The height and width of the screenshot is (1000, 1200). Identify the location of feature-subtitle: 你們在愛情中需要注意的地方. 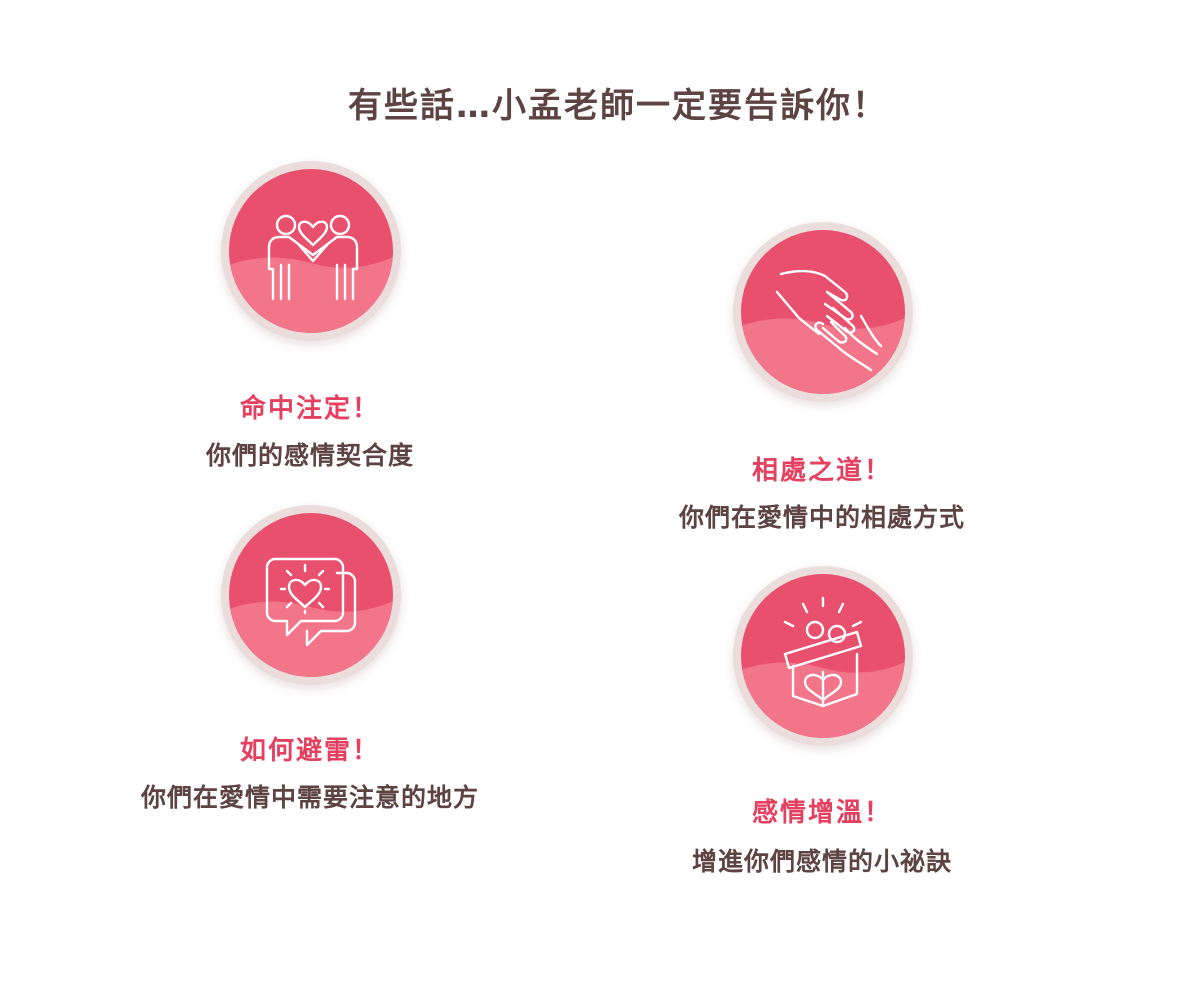
(309, 797).